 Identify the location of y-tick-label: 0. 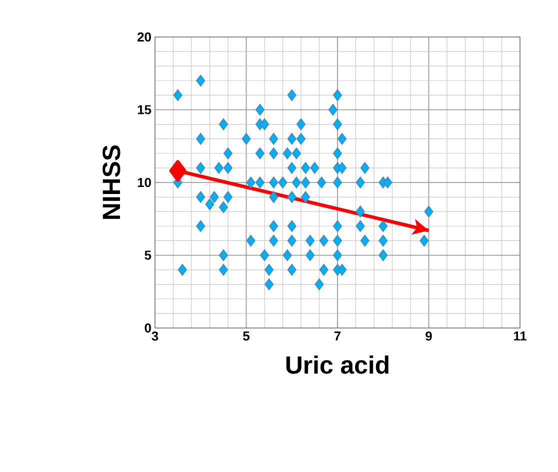
(147, 328).